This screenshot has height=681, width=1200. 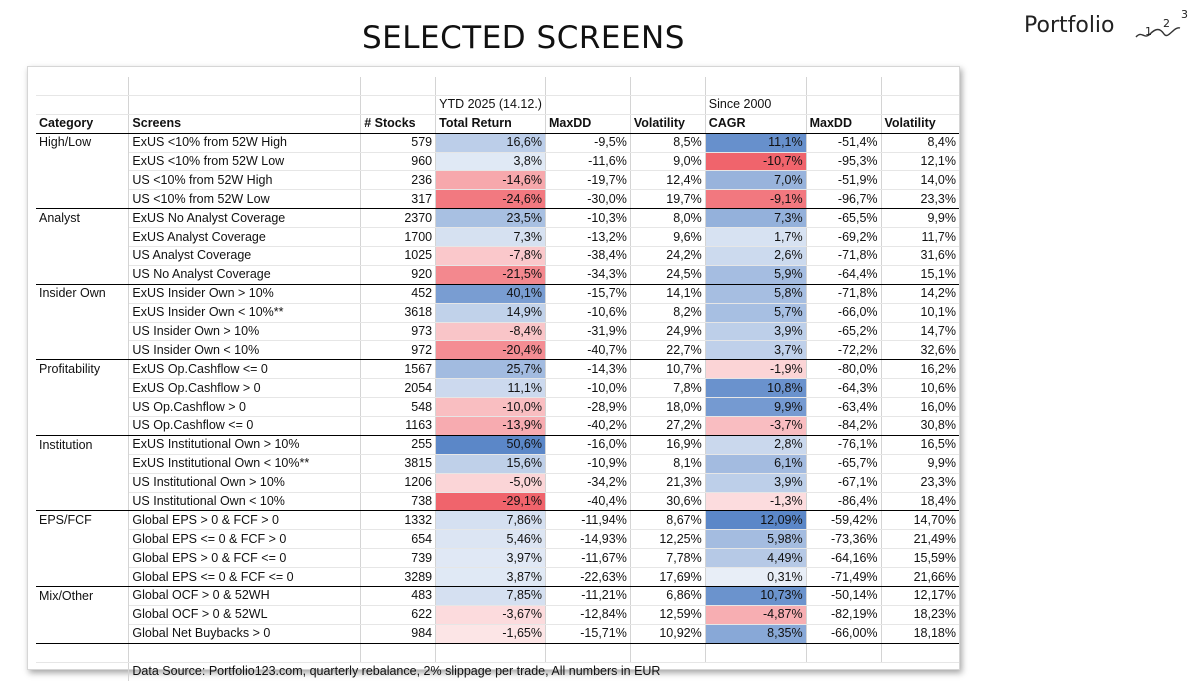 What do you see at coordinates (398, 483) in the screenshot?
I see `stocks-cell: 1206` at bounding box center [398, 483].